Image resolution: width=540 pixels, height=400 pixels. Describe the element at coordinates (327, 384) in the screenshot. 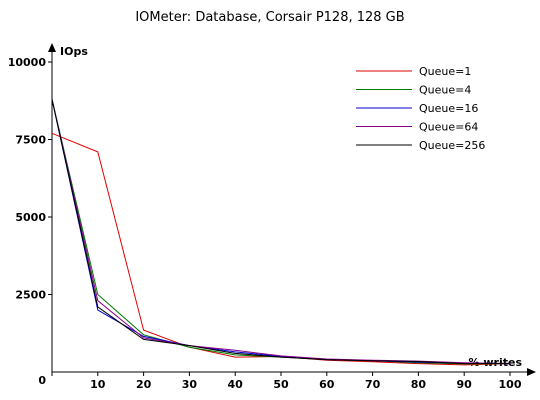

I see `x-tick-label: 60` at that location.